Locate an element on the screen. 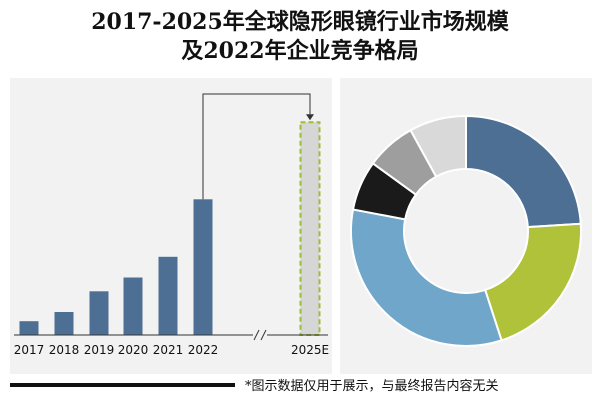  bar-2022 is located at coordinates (203, 267).